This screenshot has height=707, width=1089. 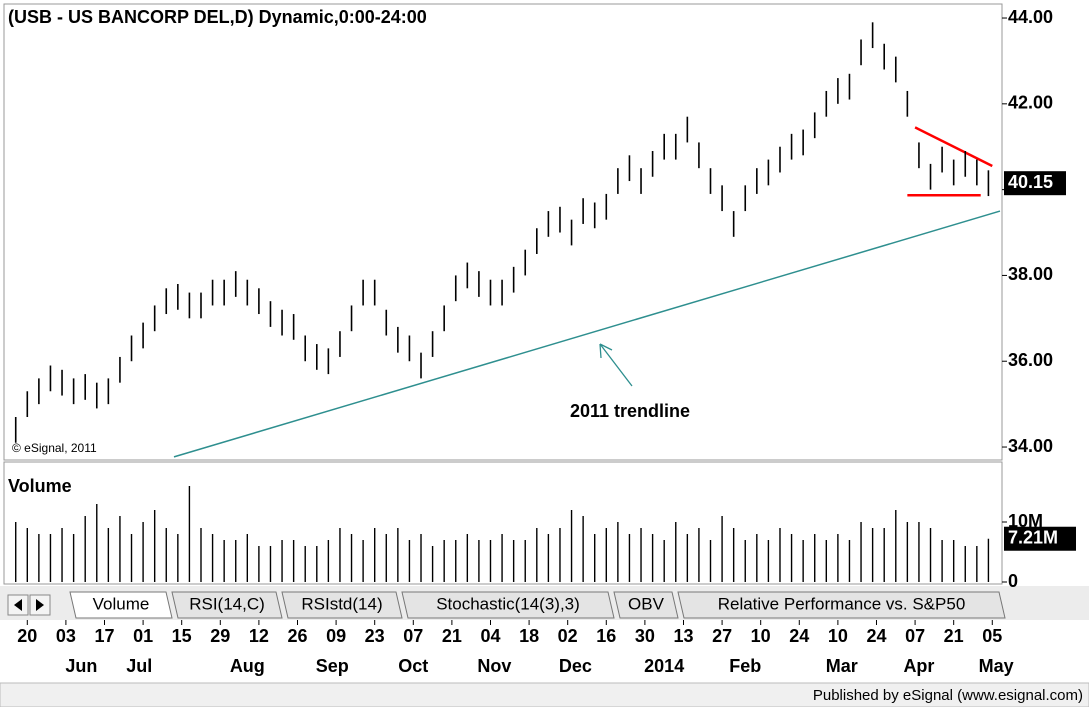 I want to click on month-label: Aug, so click(x=247, y=666).